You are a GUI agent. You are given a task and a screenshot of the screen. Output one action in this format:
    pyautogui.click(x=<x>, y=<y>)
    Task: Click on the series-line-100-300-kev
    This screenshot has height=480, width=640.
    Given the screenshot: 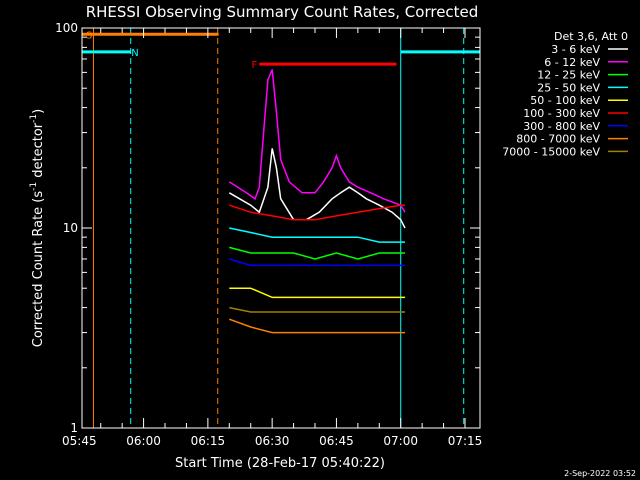 What is the action you would take?
    pyautogui.click(x=317, y=212)
    